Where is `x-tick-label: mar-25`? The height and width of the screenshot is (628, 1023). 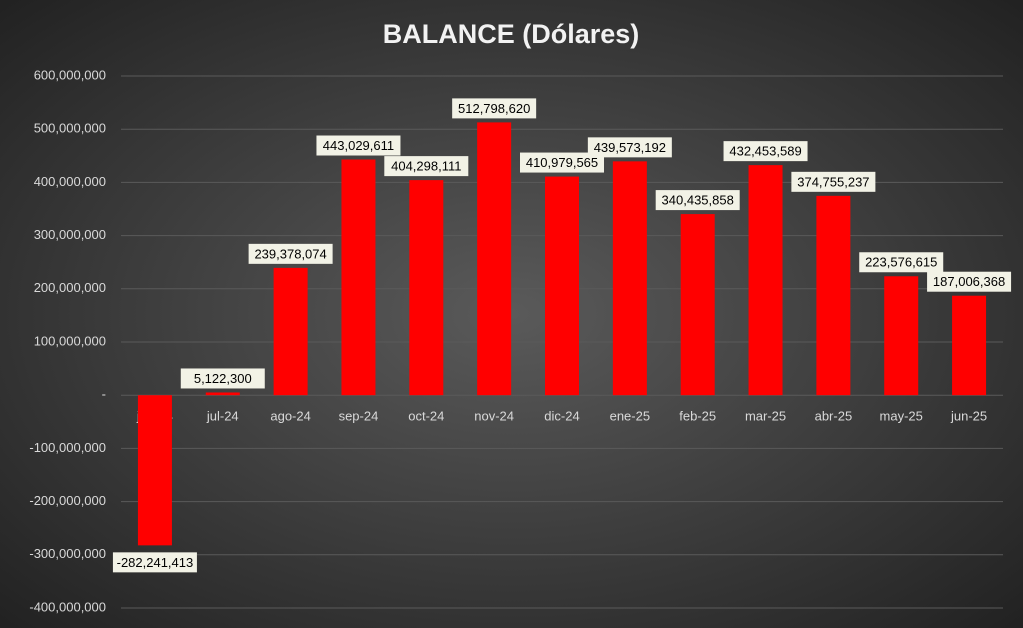
x-tick-label: mar-25 is located at coordinates (765, 416).